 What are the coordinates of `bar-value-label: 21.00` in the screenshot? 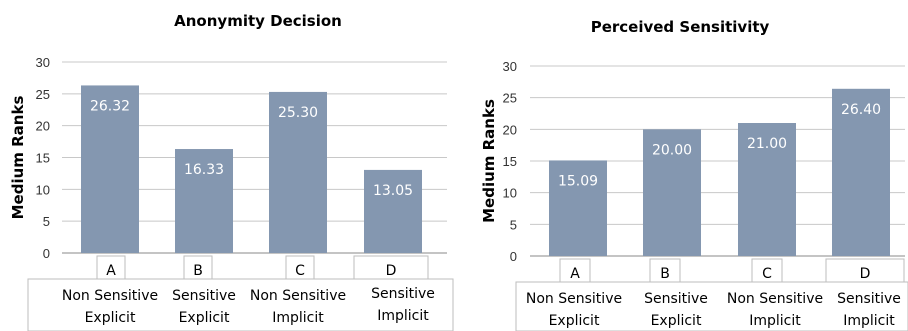 It's located at (767, 144).